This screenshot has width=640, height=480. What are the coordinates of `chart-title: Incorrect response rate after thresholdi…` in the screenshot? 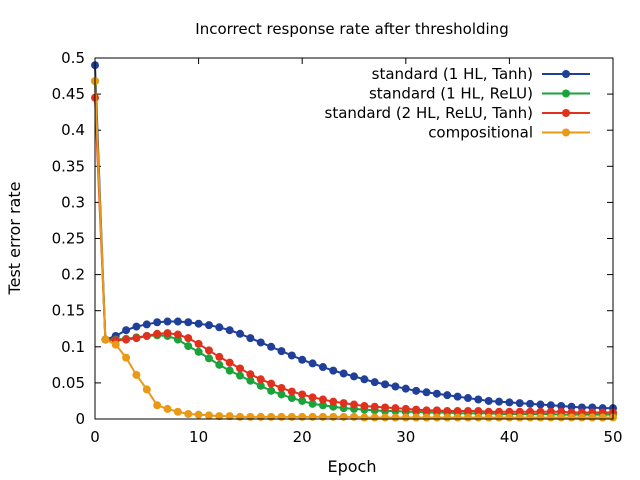 It's located at (351, 29).